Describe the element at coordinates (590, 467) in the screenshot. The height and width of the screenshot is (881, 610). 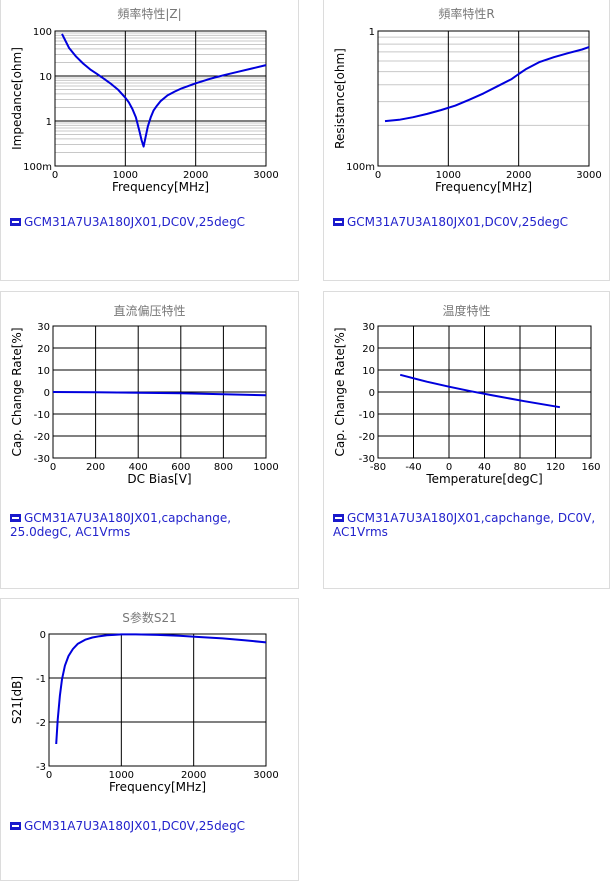
I see `x-tick-label: 160` at that location.